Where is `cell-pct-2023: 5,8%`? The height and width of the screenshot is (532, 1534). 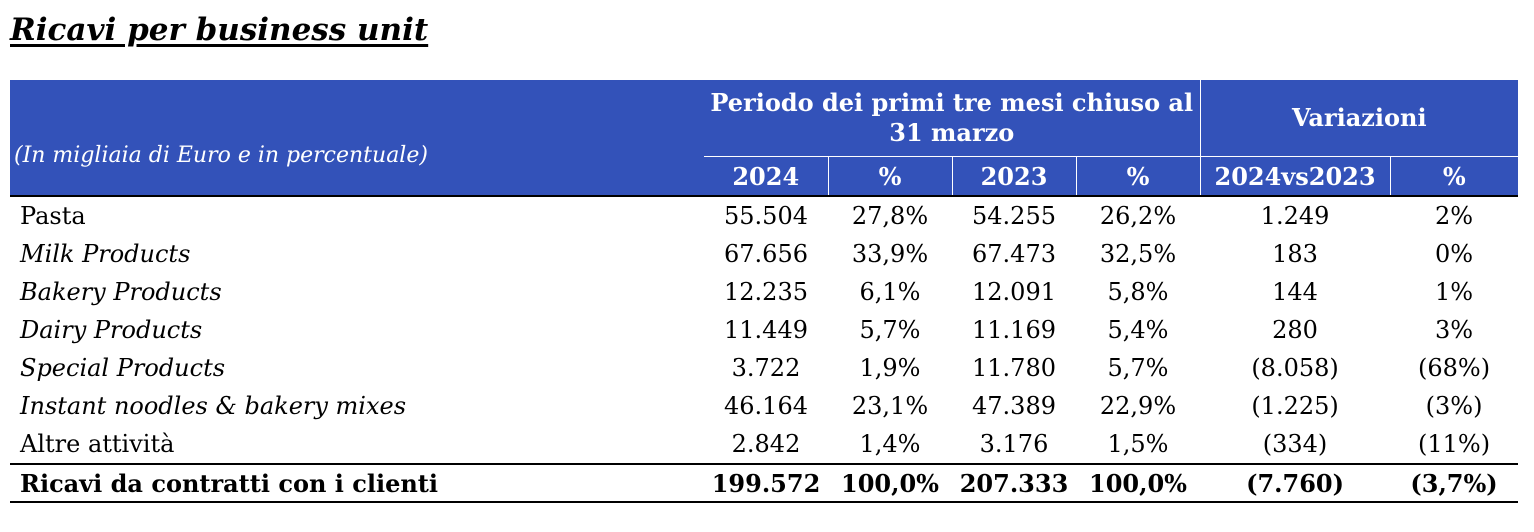
cell-pct-2023: 5,8% is located at coordinates (1138, 292).